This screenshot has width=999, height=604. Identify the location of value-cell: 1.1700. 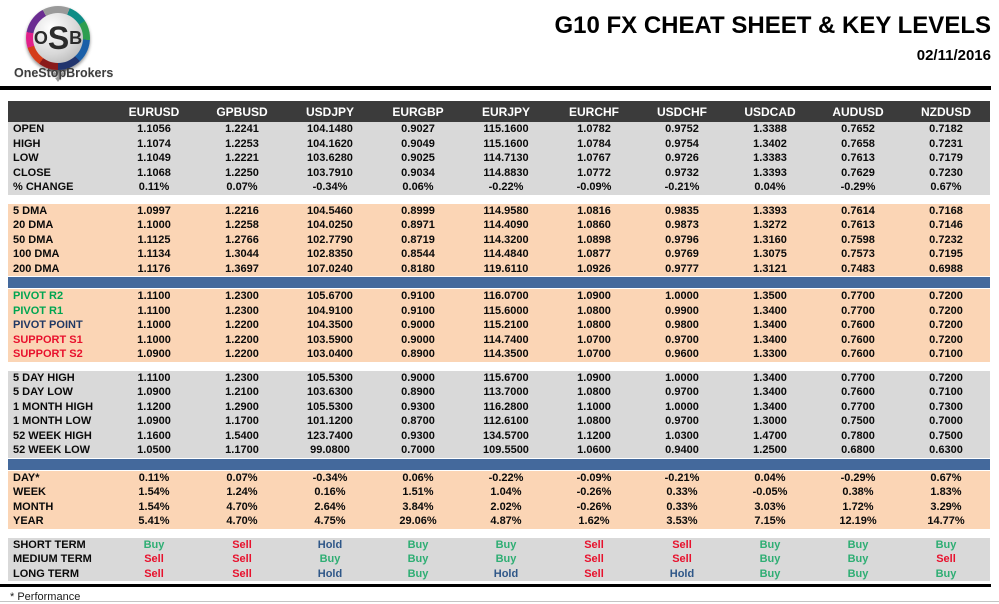
(242, 421).